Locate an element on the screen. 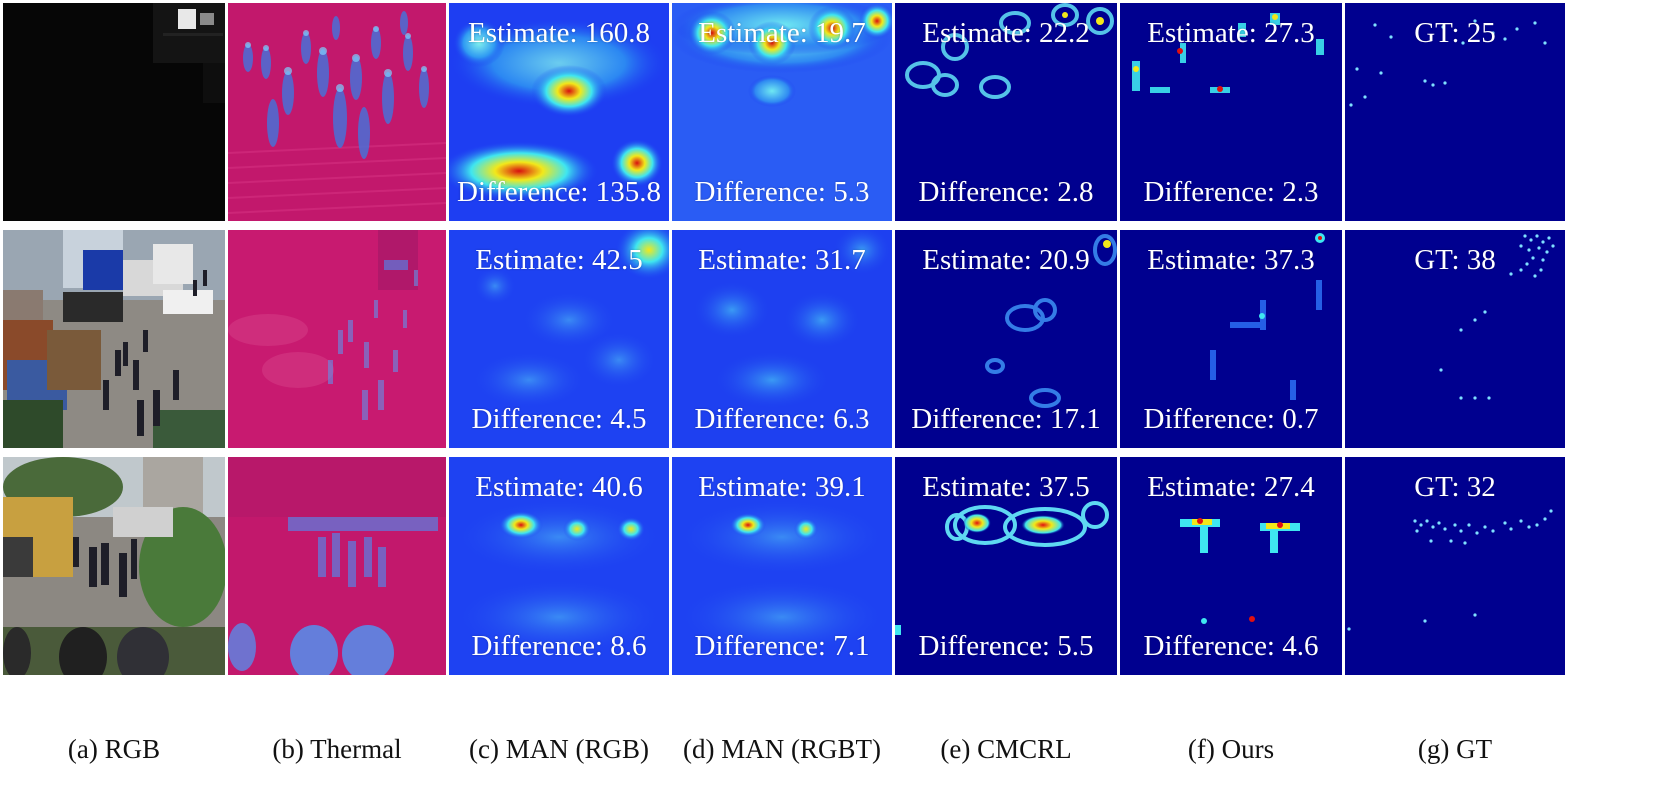  estimate-label: Estimate: 39.1 is located at coordinates (782, 487).